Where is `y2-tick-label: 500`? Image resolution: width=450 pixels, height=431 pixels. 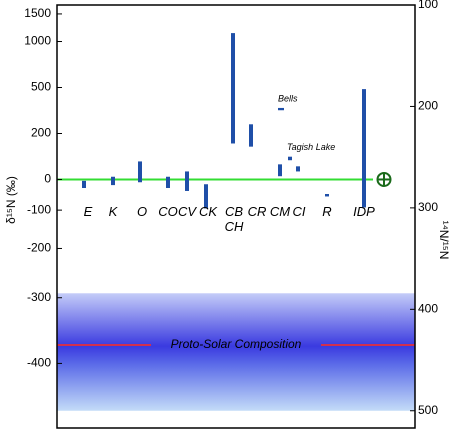 y2-tick-label: 500 is located at coordinates (428, 410).